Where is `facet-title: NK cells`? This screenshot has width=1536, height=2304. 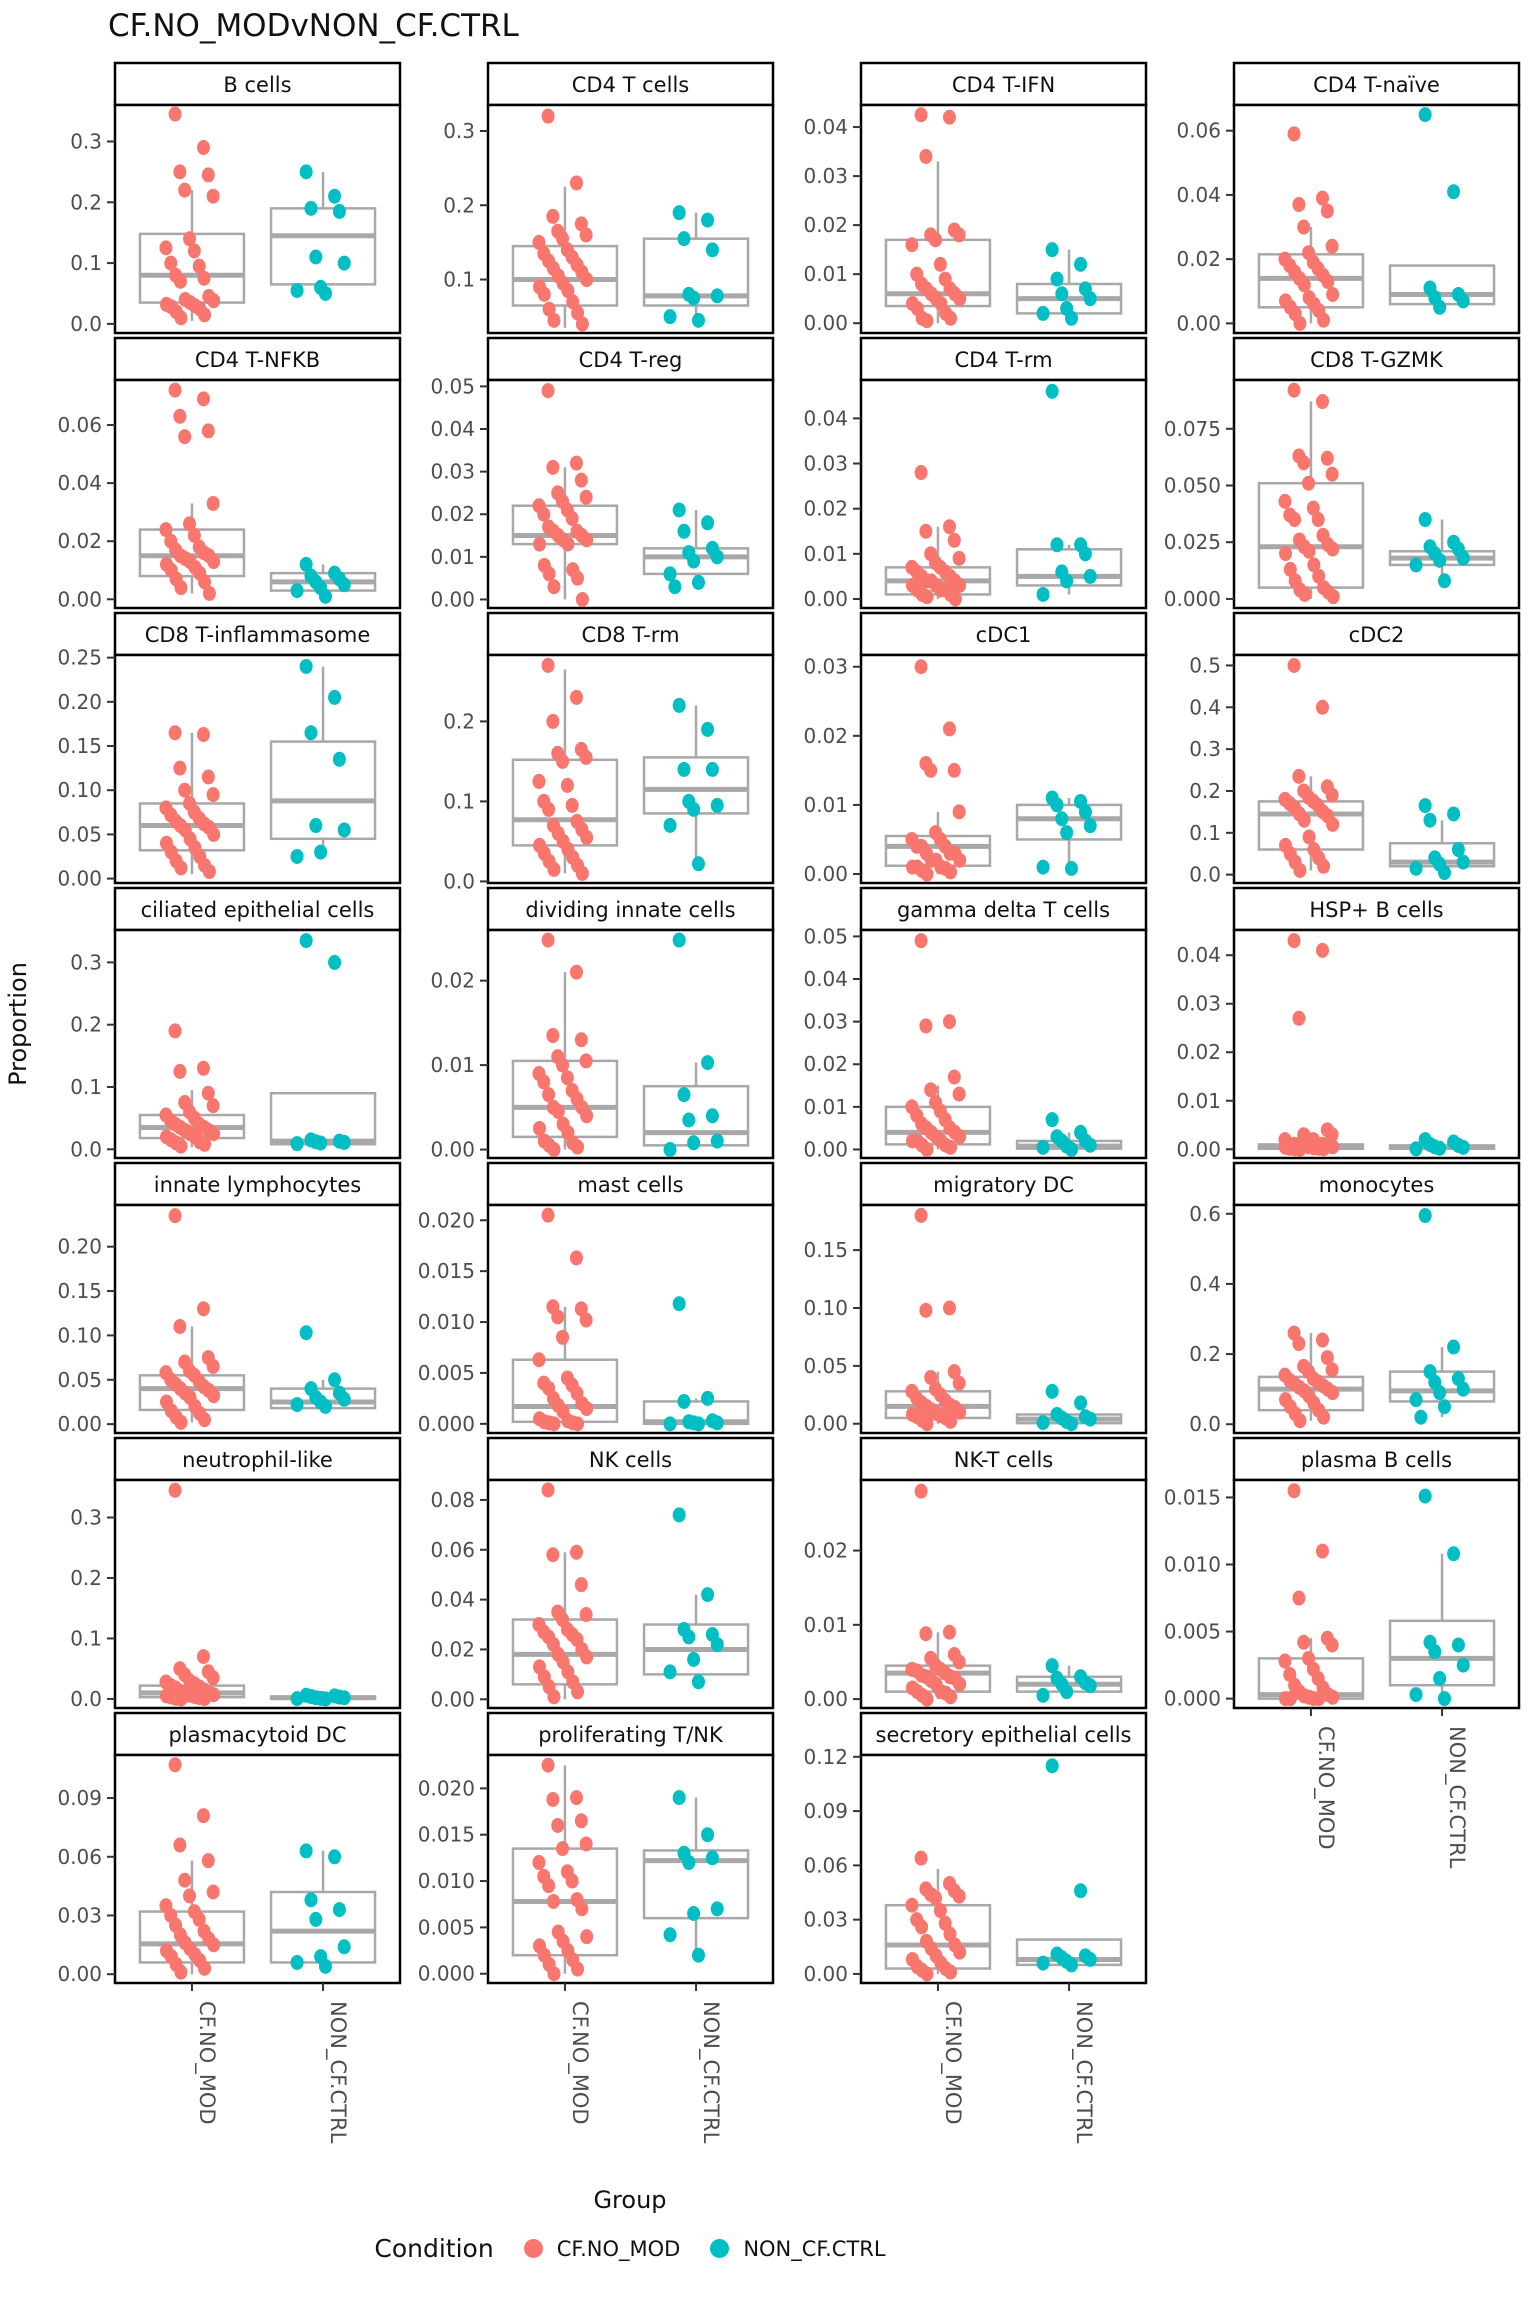 facet-title: NK cells is located at coordinates (630, 1460).